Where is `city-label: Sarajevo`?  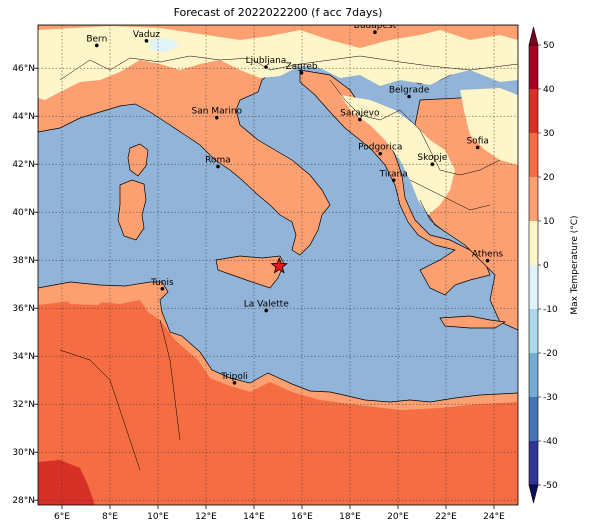
city-label: Sarajevo is located at coordinates (360, 114).